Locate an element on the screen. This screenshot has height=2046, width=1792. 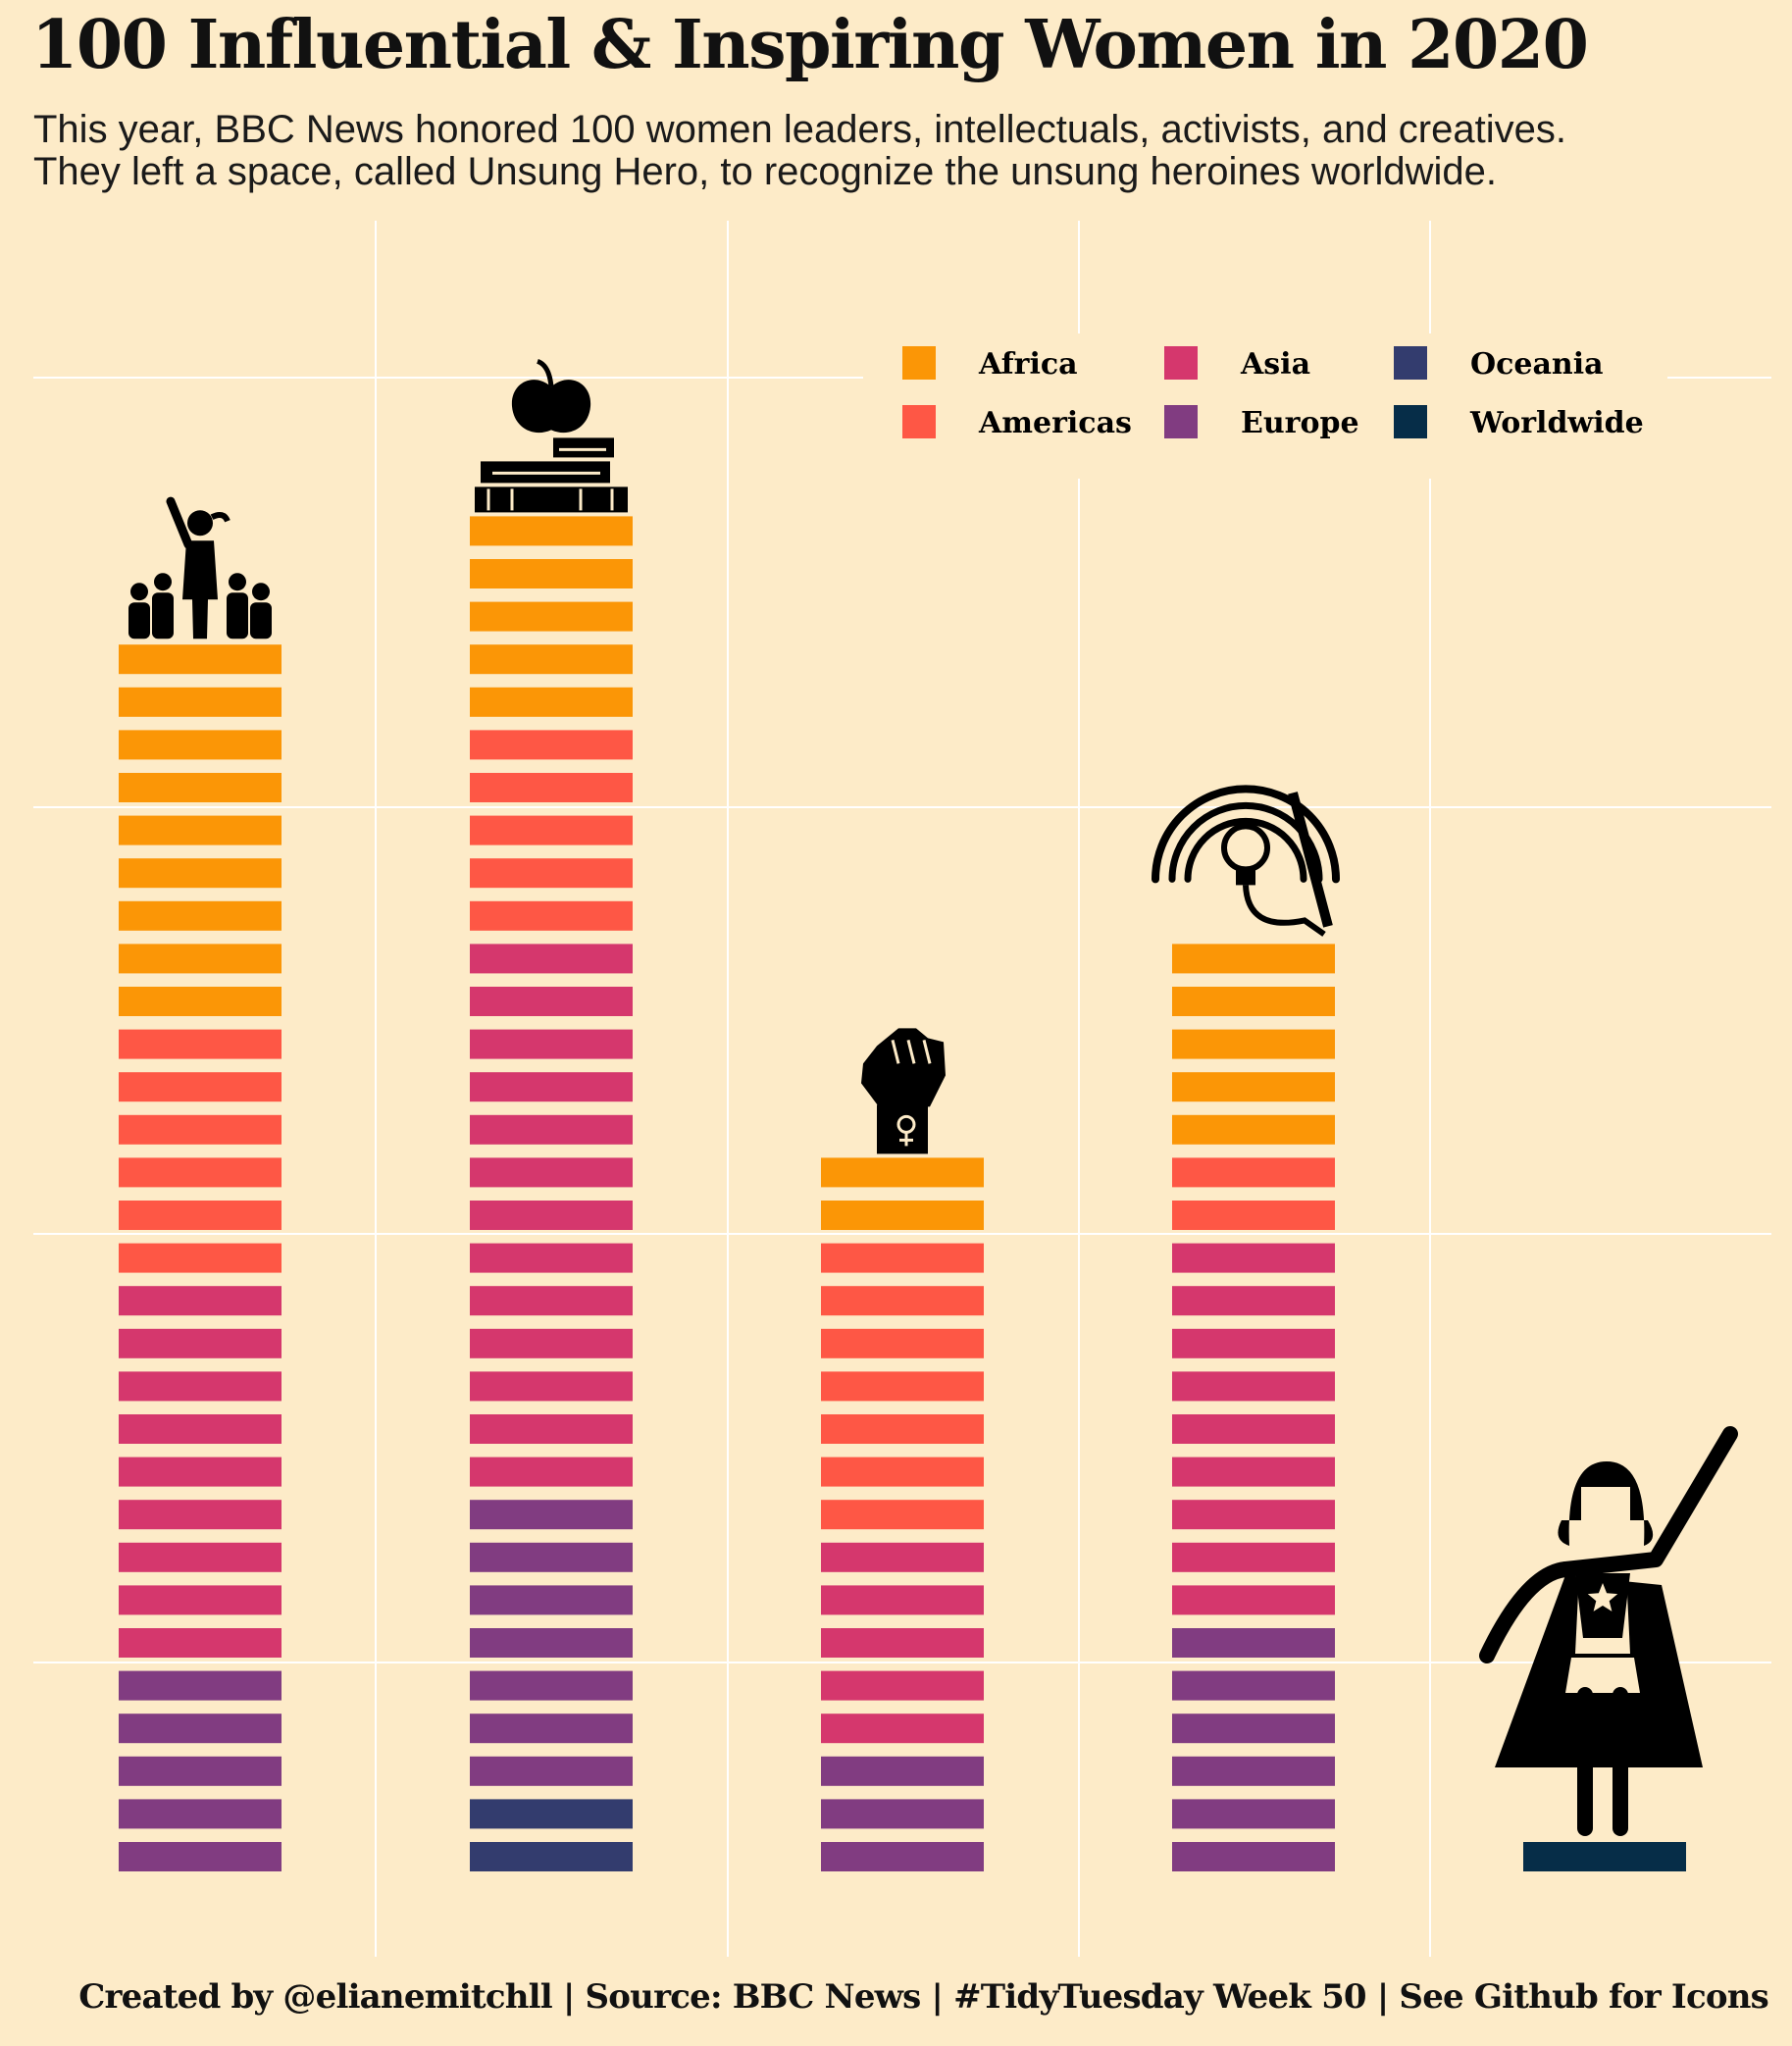
legend-item-europe: Europe is located at coordinates (1261, 422).